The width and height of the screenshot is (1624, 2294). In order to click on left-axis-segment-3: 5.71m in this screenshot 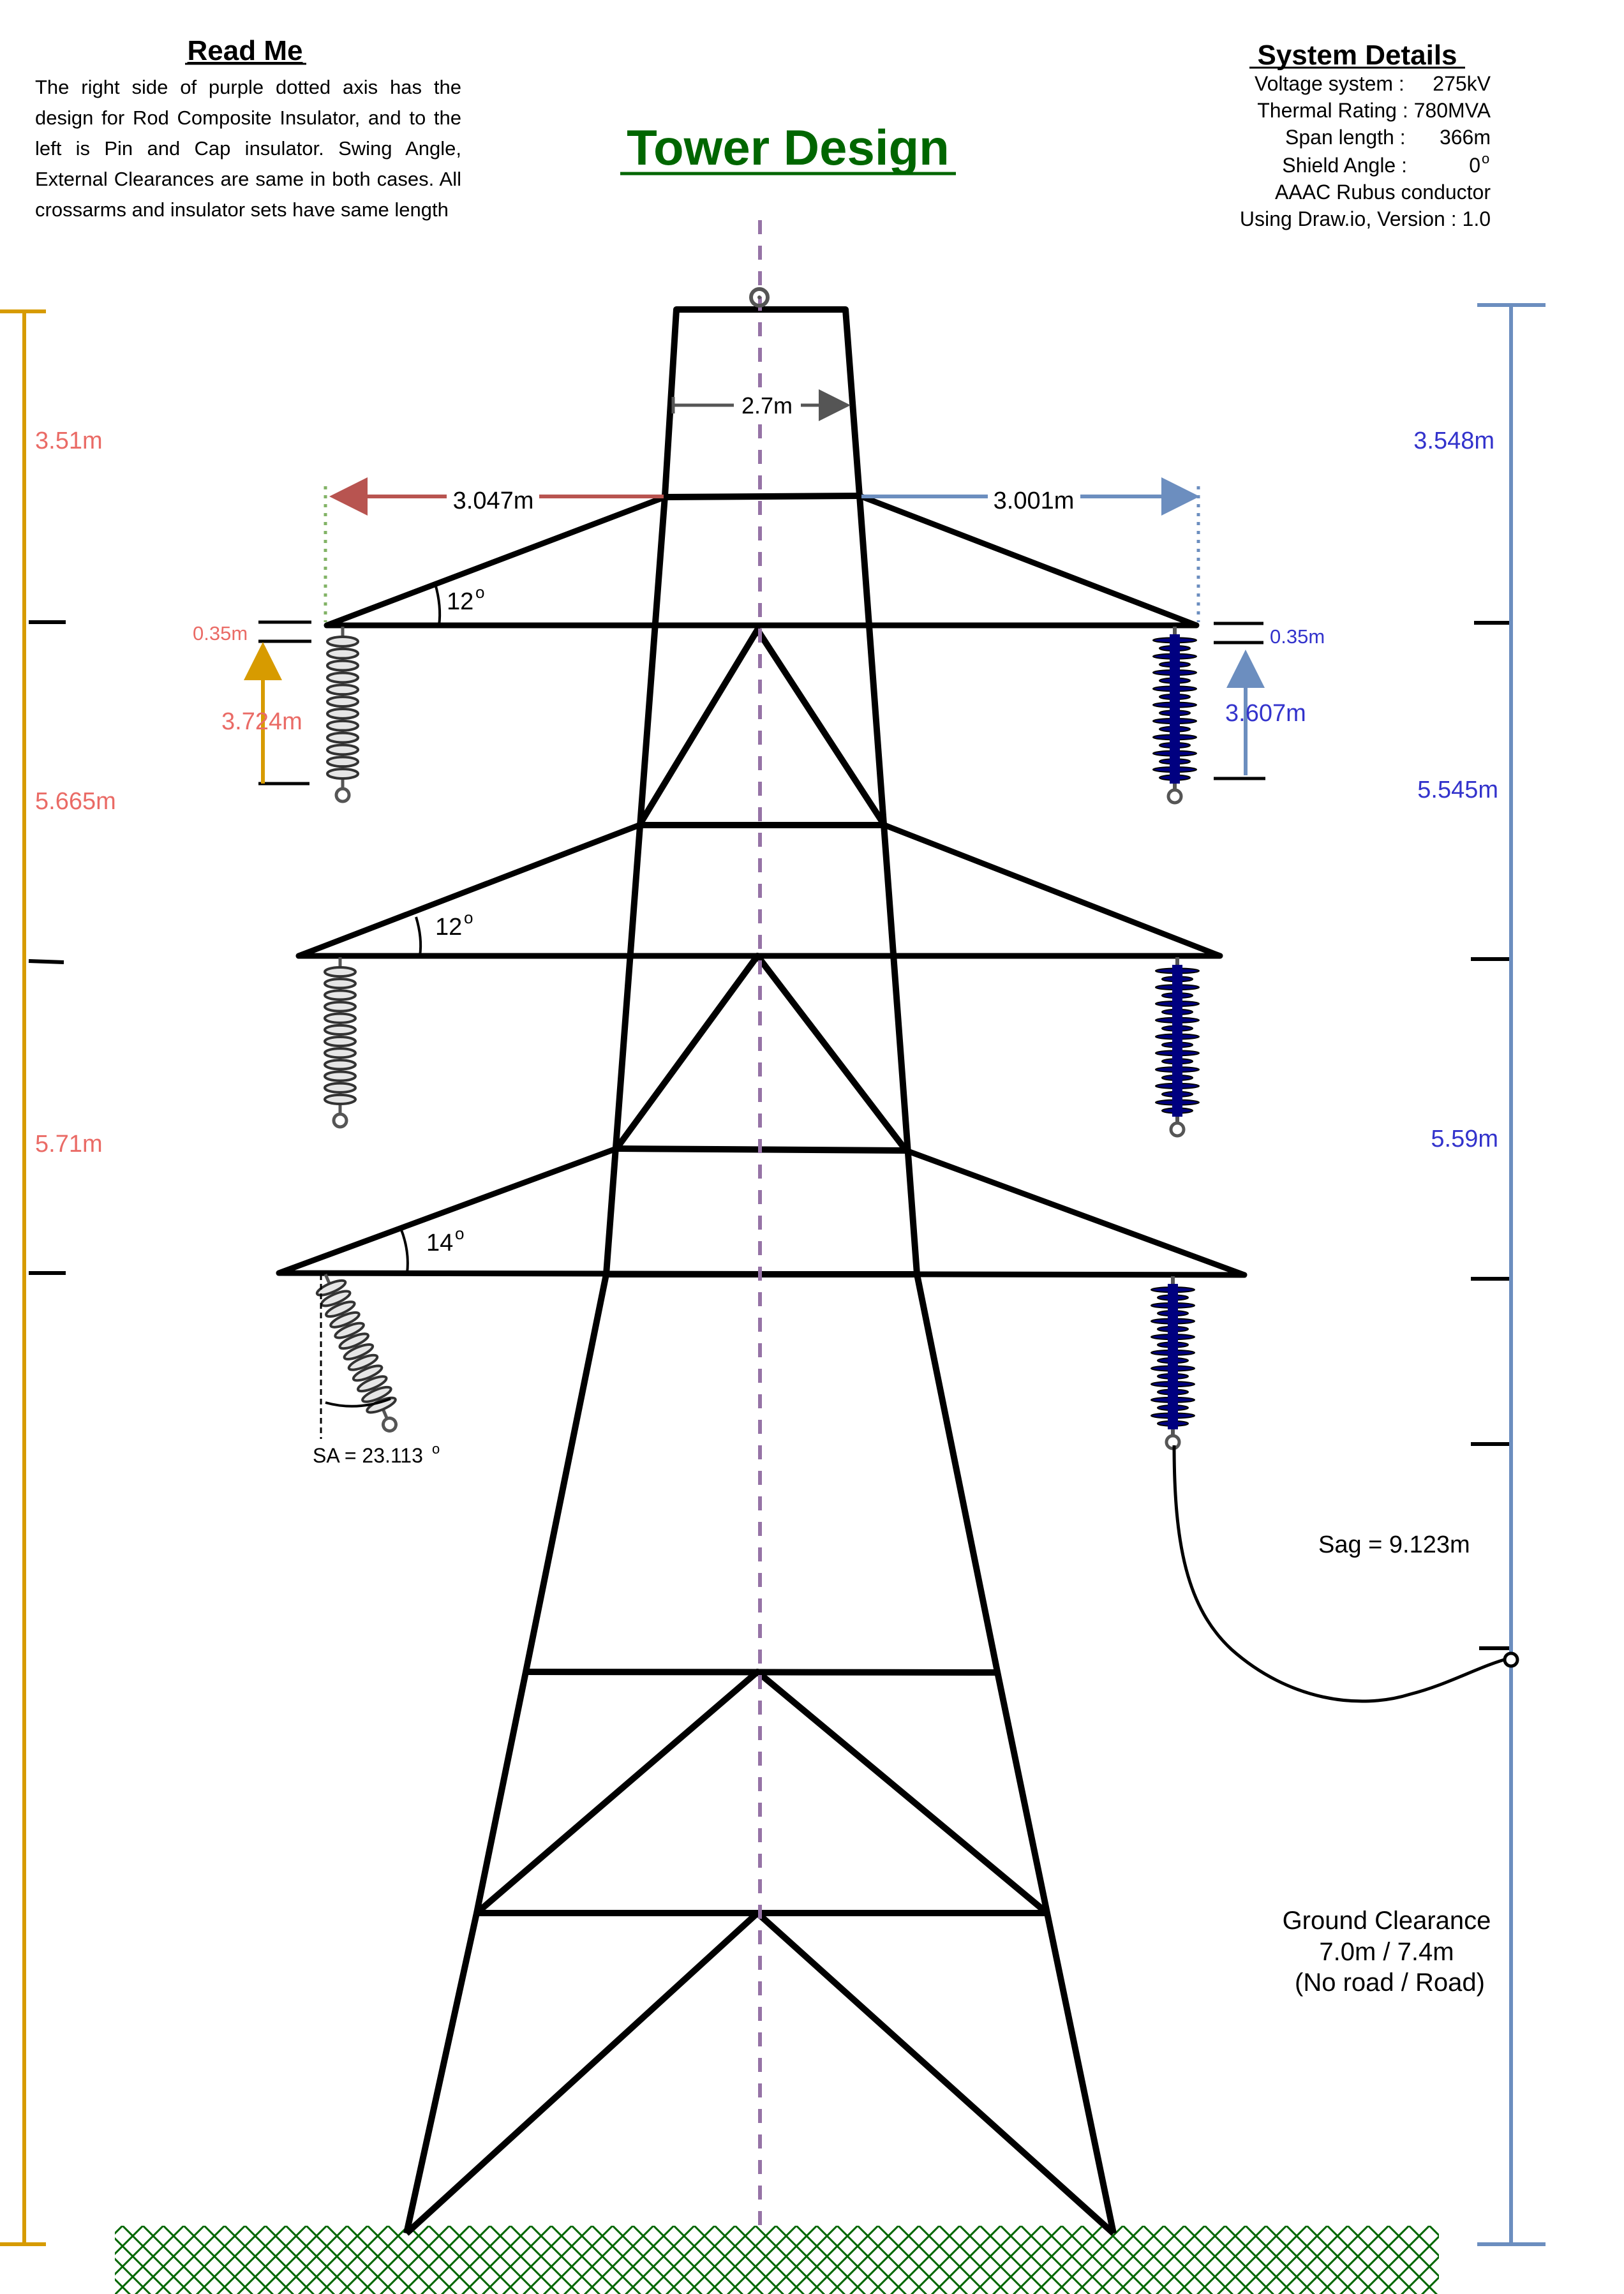, I will do `click(69, 1145)`.